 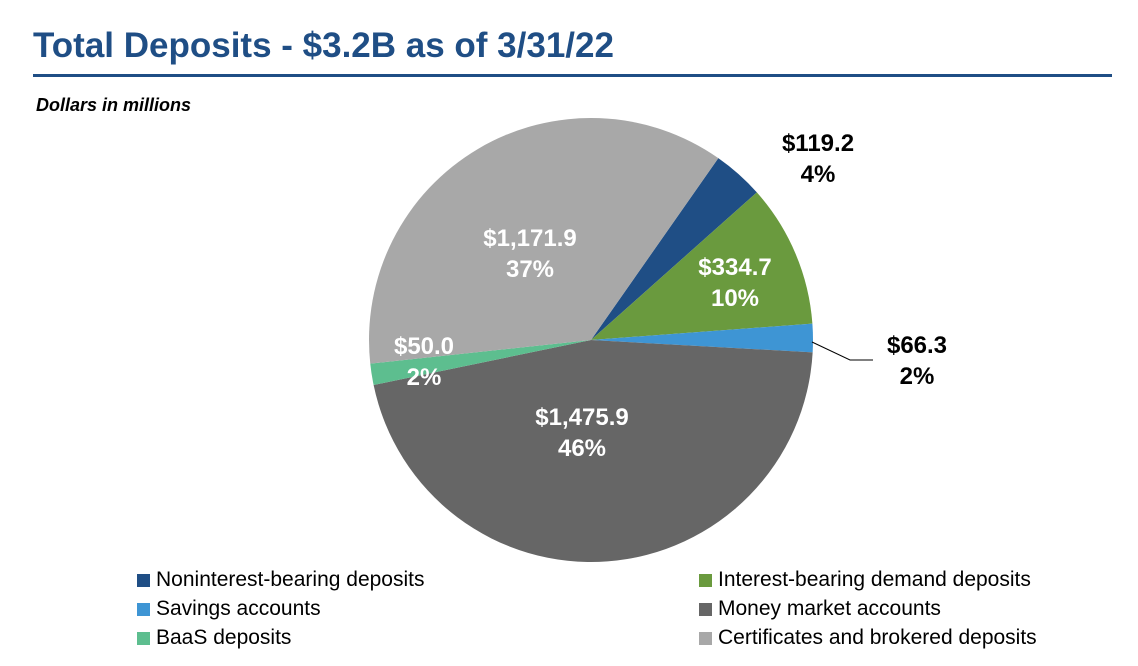 I want to click on data-label-percent: 10%, so click(x=735, y=298).